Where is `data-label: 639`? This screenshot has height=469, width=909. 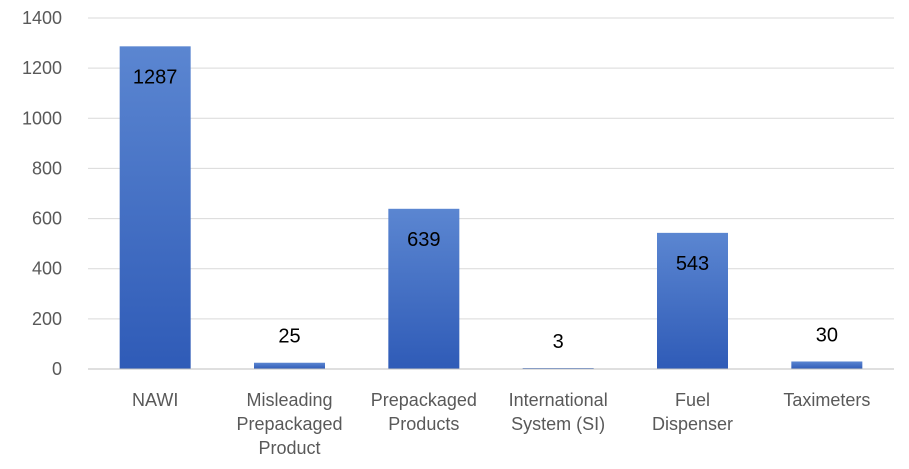 data-label: 639 is located at coordinates (423, 240).